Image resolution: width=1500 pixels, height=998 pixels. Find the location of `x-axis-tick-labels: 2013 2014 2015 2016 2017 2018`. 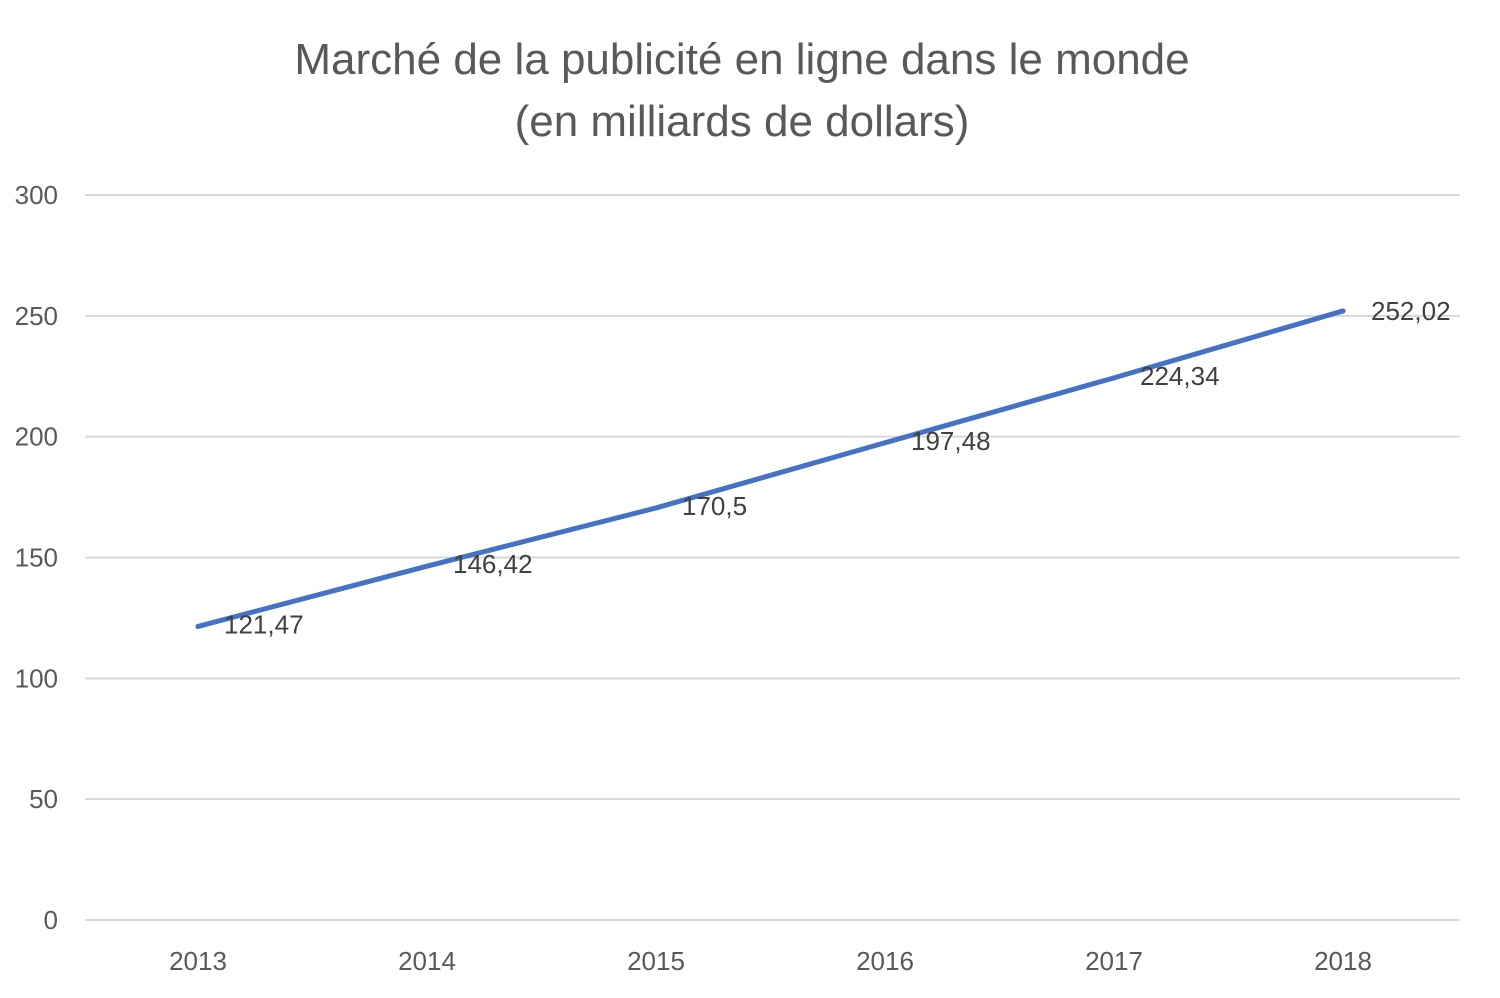

x-axis-tick-labels: 2013 2014 2015 2016 2017 2018 is located at coordinates (770, 961).